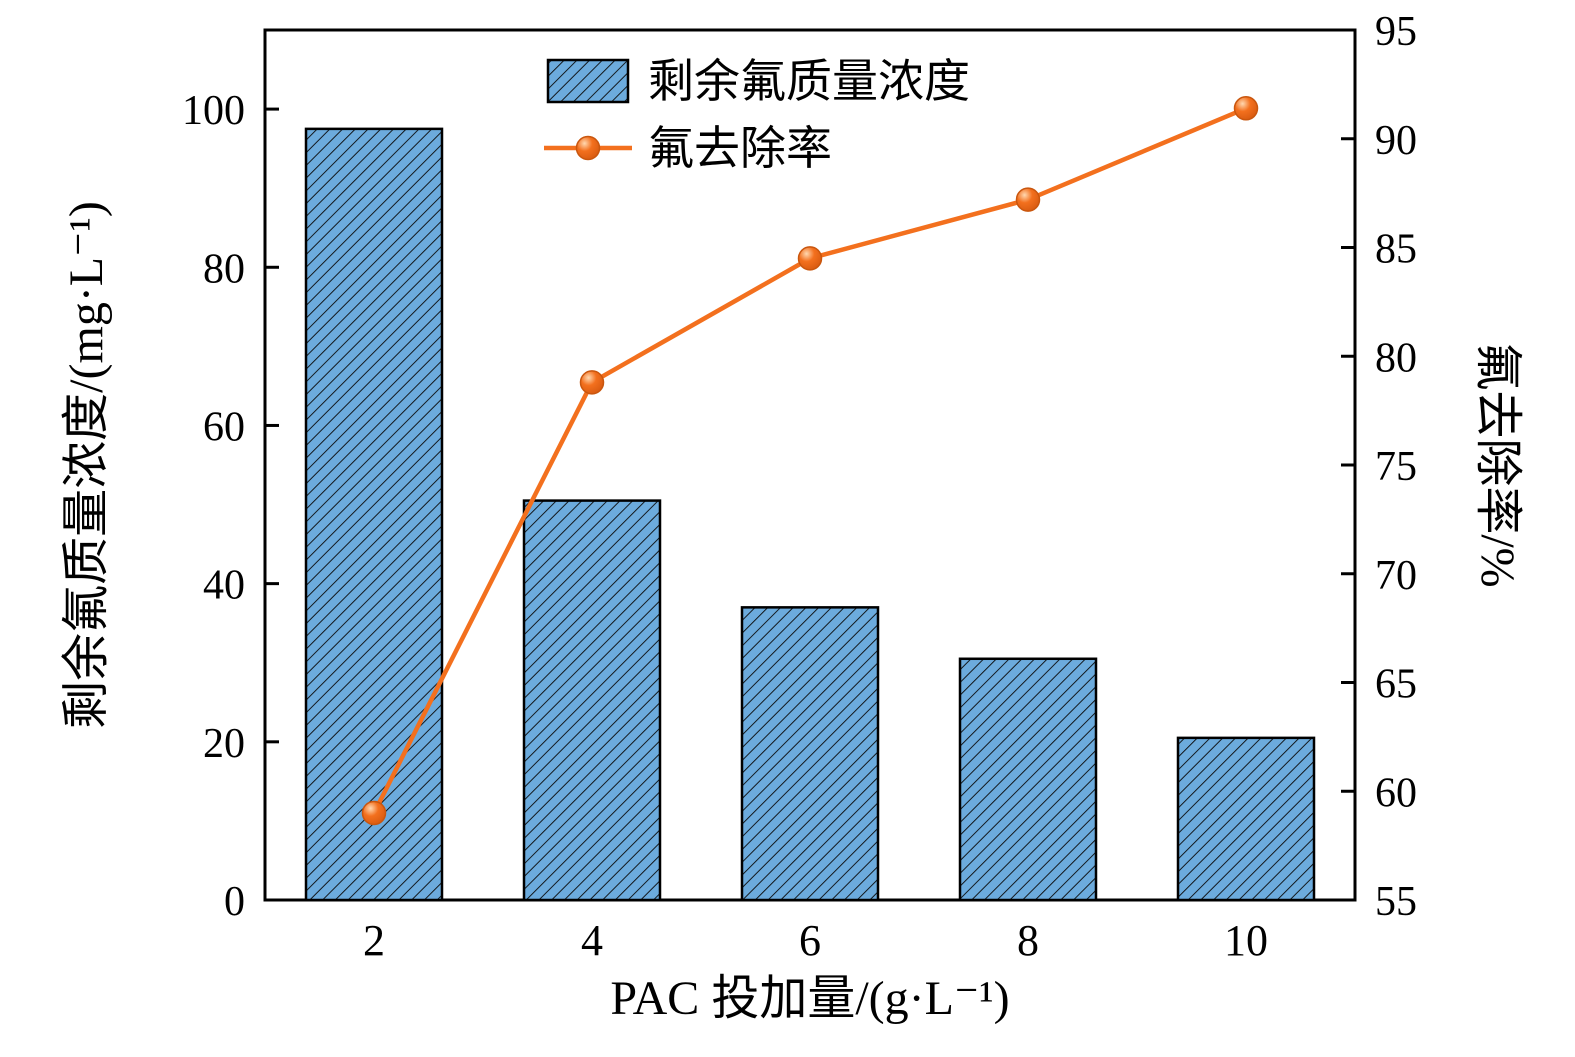  What do you see at coordinates (588, 81) in the screenshot?
I see `legend-swatch-bar` at bounding box center [588, 81].